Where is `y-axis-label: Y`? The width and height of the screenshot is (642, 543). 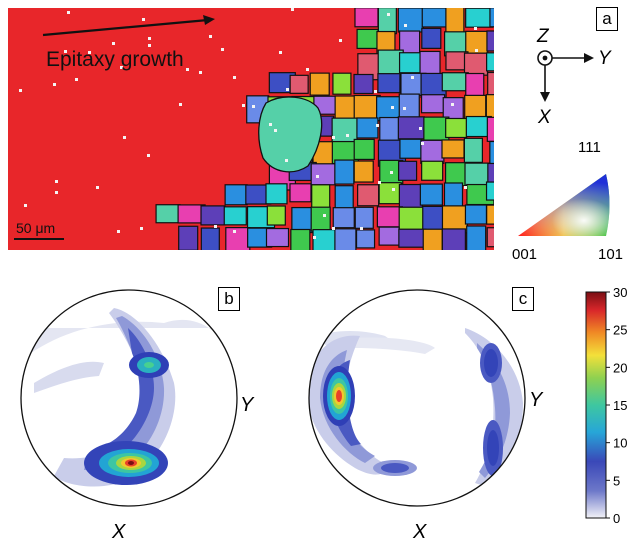 y-axis-label: Y is located at coordinates (605, 58).